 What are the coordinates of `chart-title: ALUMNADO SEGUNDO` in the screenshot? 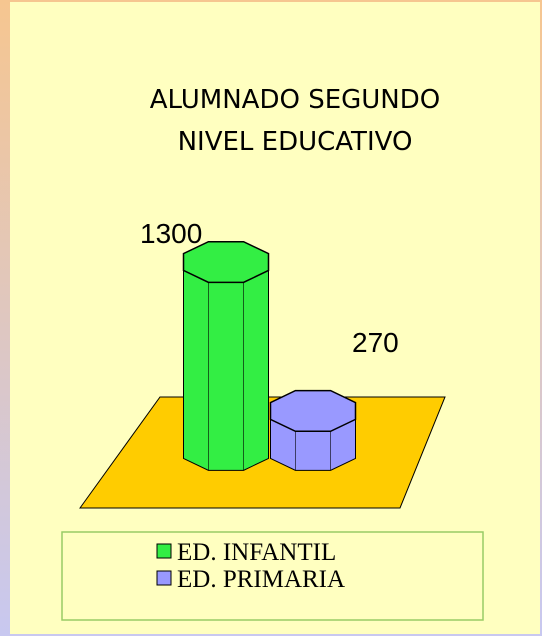 It's located at (295, 100).